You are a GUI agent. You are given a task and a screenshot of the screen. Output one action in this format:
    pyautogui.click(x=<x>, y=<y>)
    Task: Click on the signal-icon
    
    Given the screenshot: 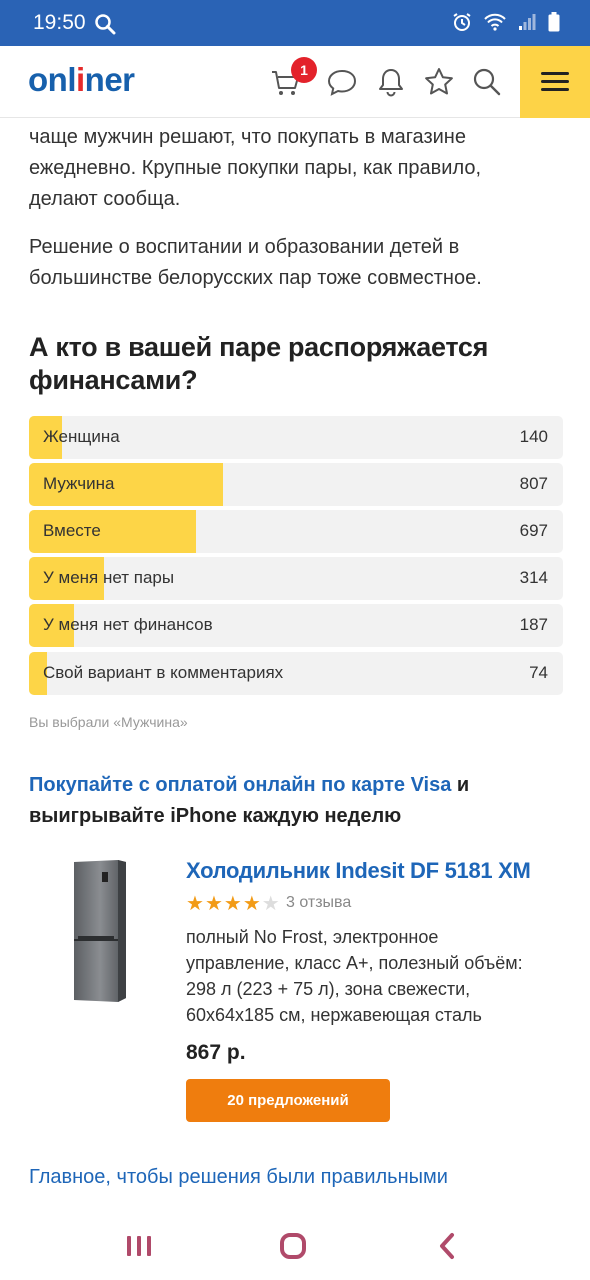 What is the action you would take?
    pyautogui.click(x=527, y=22)
    